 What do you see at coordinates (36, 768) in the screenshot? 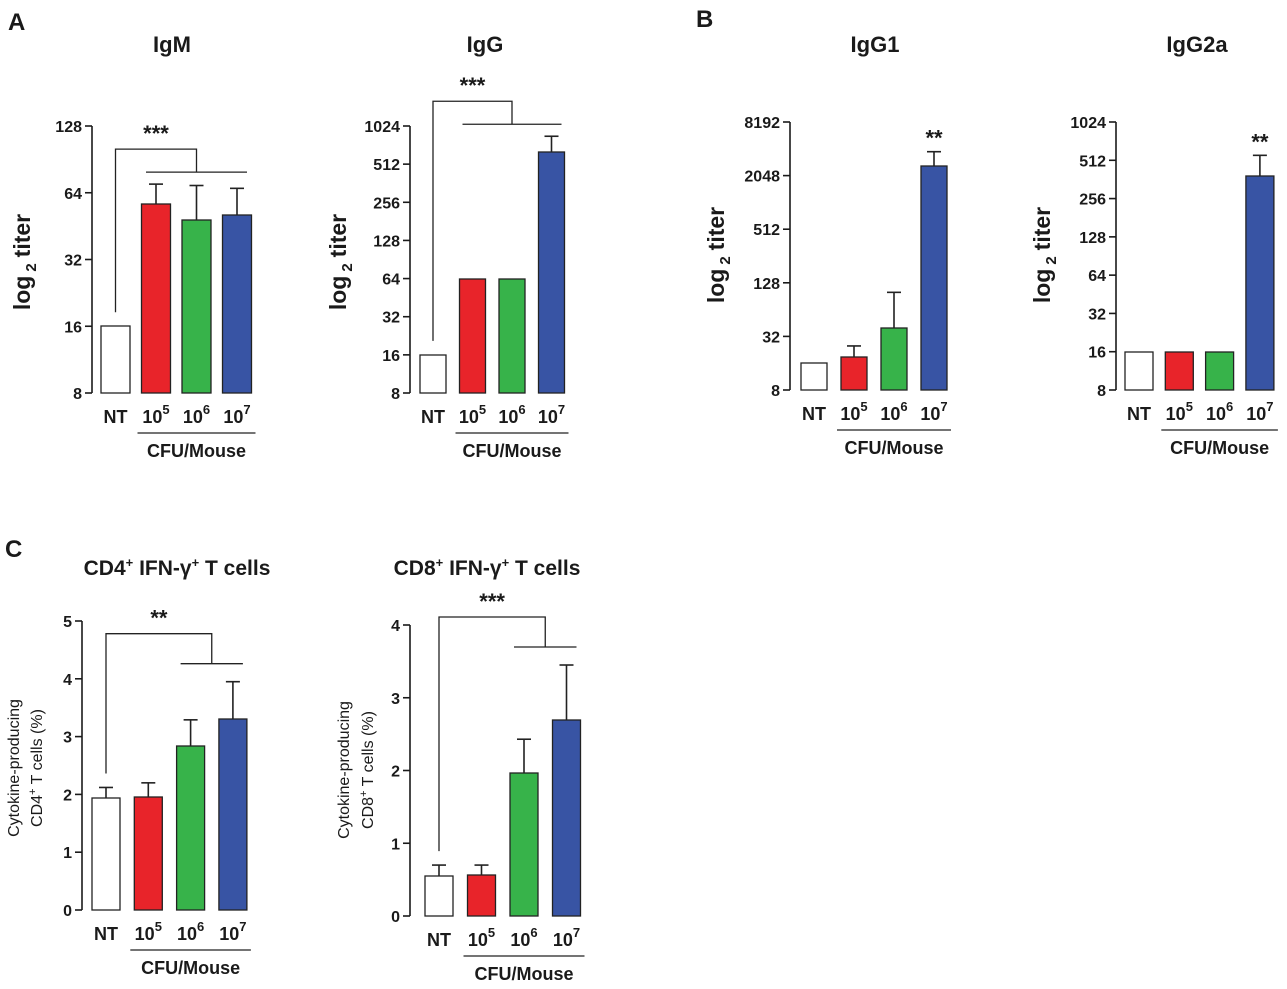
I see `y-axis-label-line2: CD4+ T cells (%)` at bounding box center [36, 768].